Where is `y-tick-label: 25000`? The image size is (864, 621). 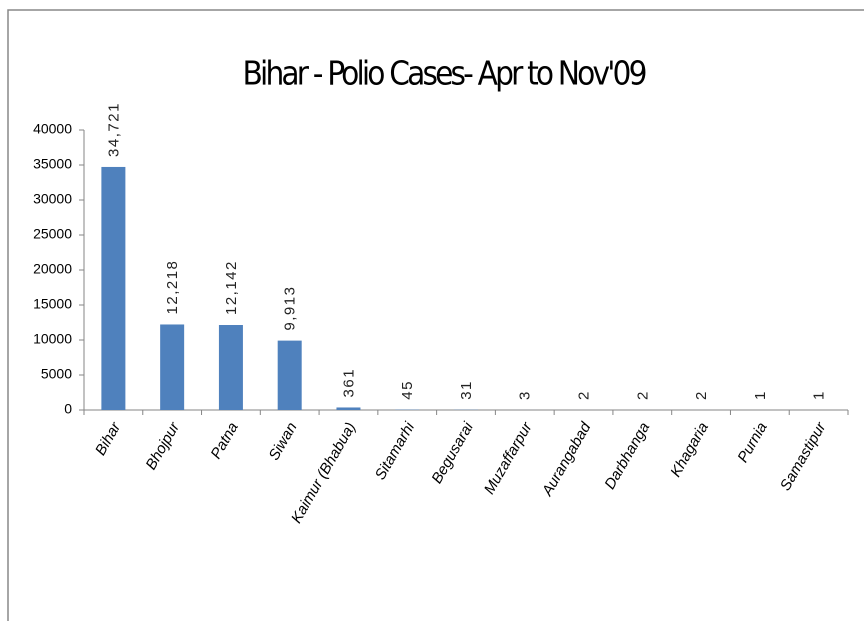
y-tick-label: 25000 is located at coordinates (52, 234).